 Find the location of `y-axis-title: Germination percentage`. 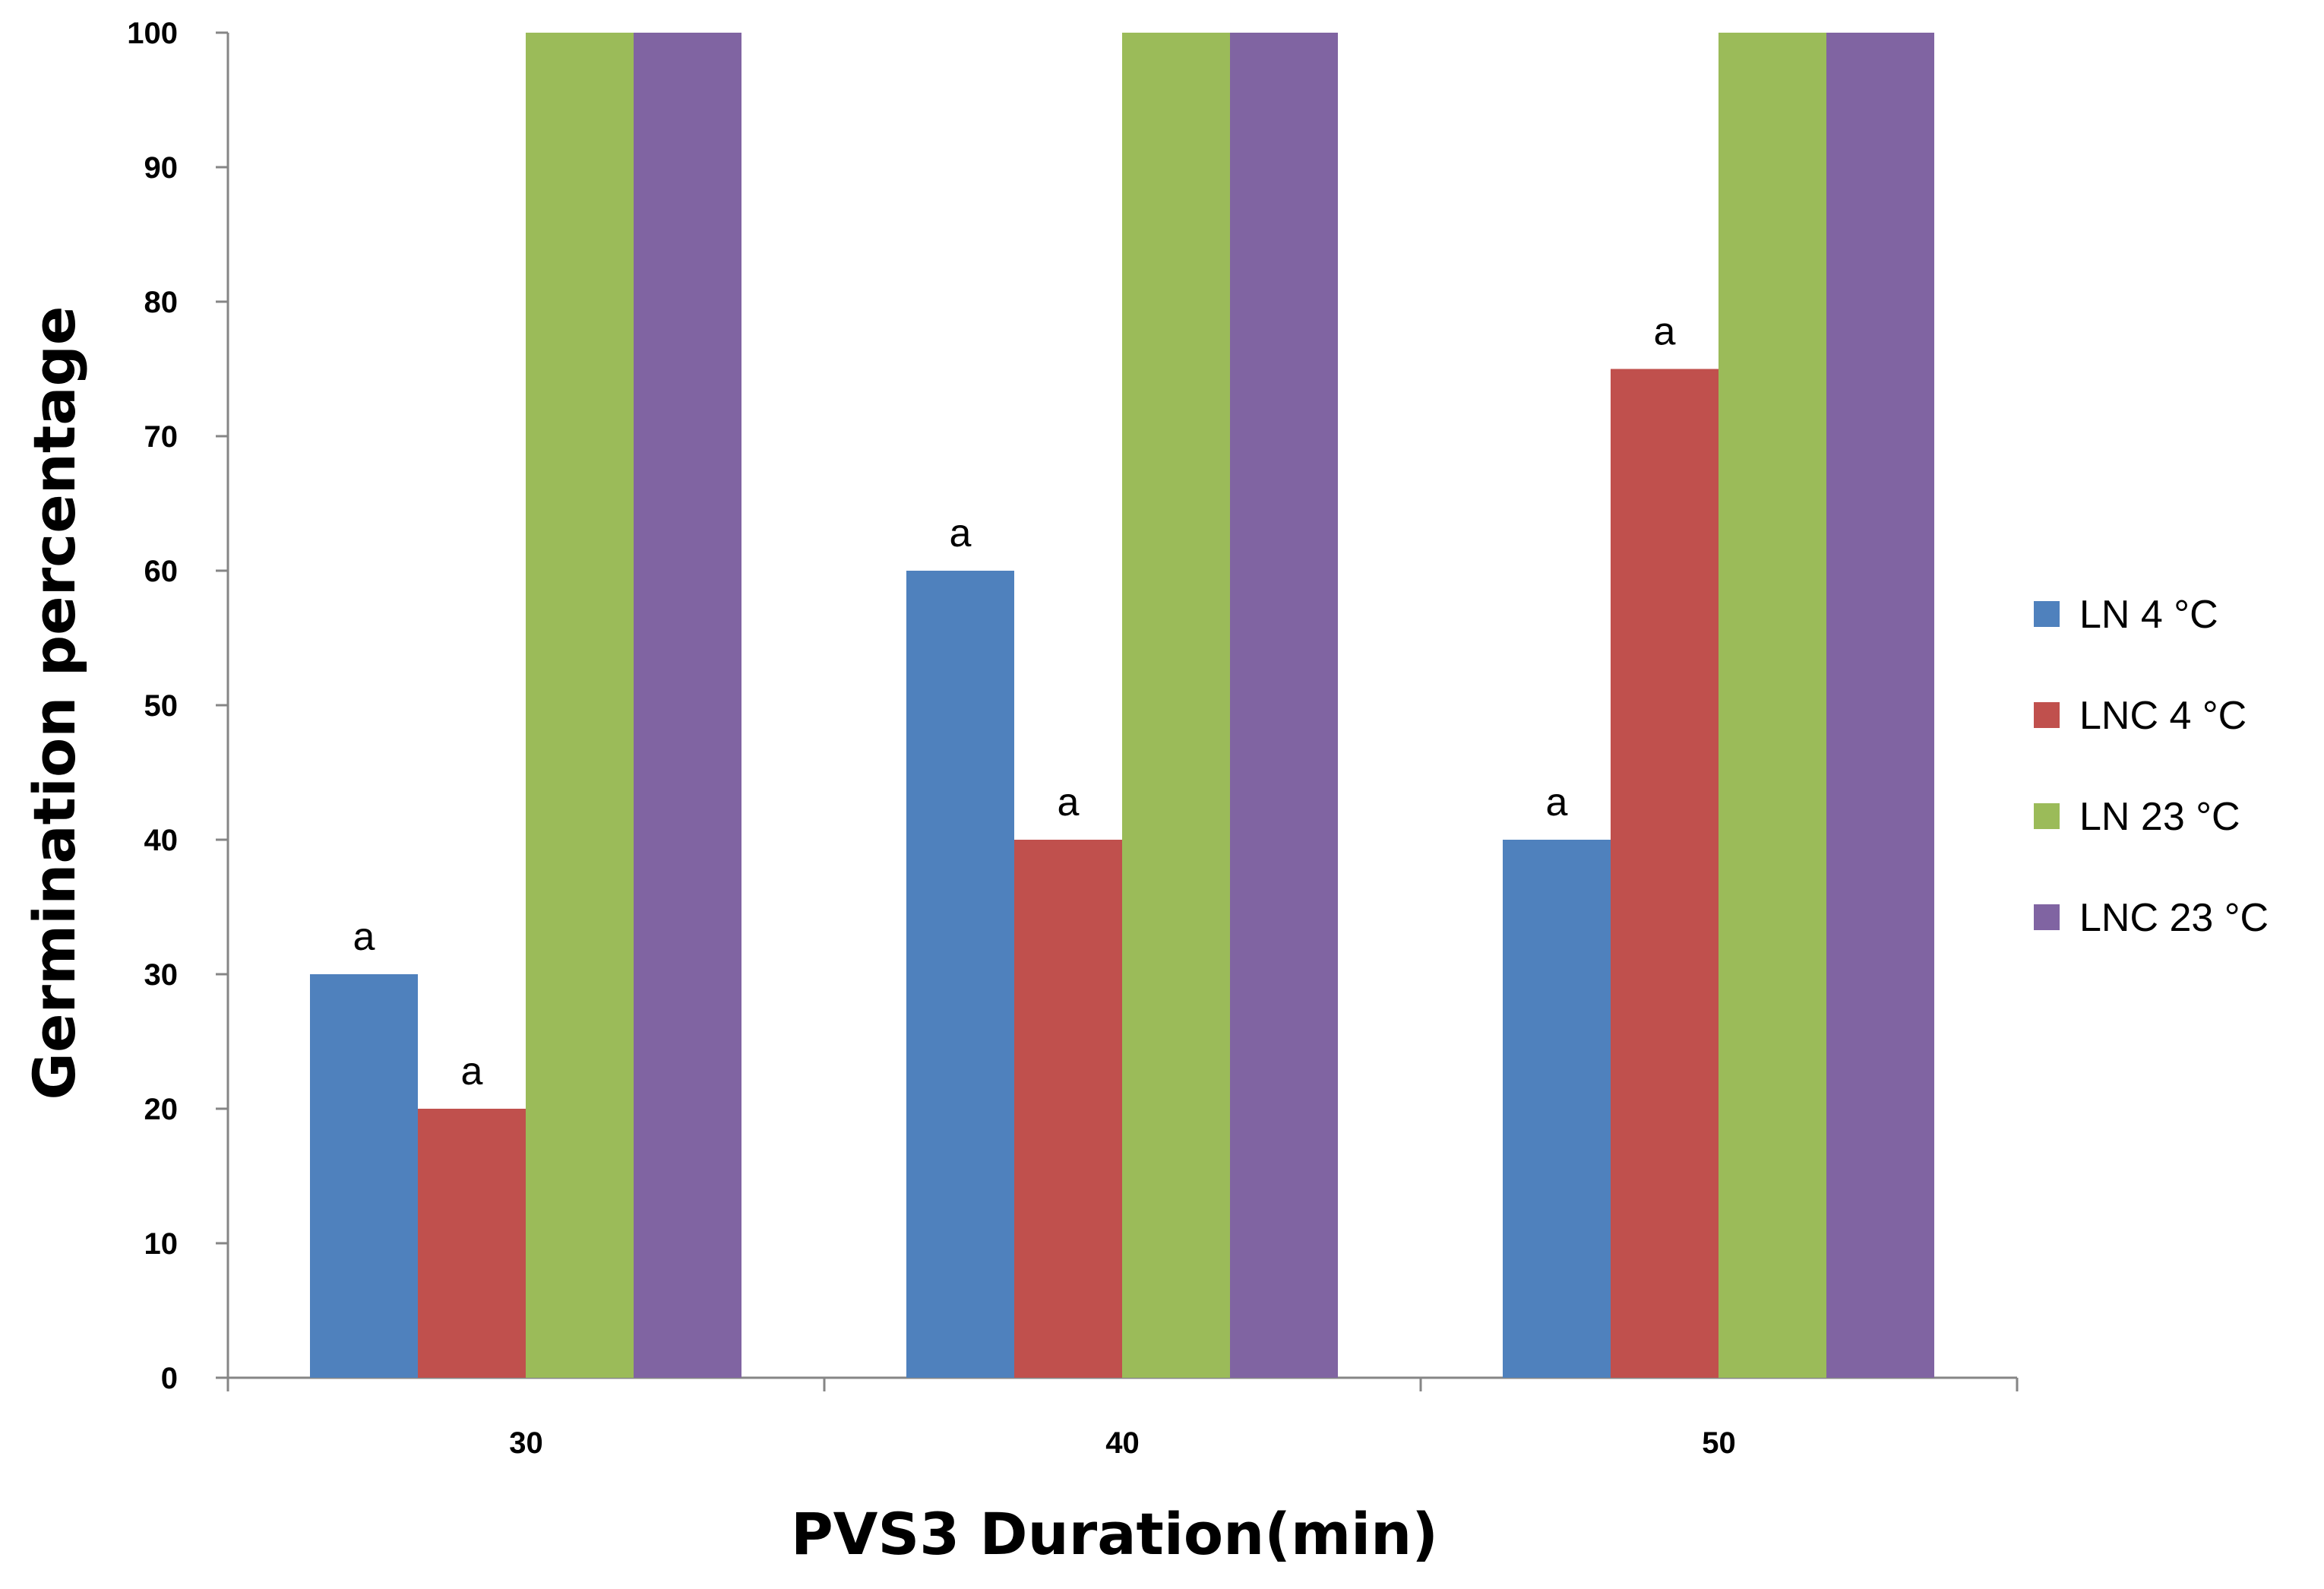

y-axis-title: Germination percentage is located at coordinates (54, 703).